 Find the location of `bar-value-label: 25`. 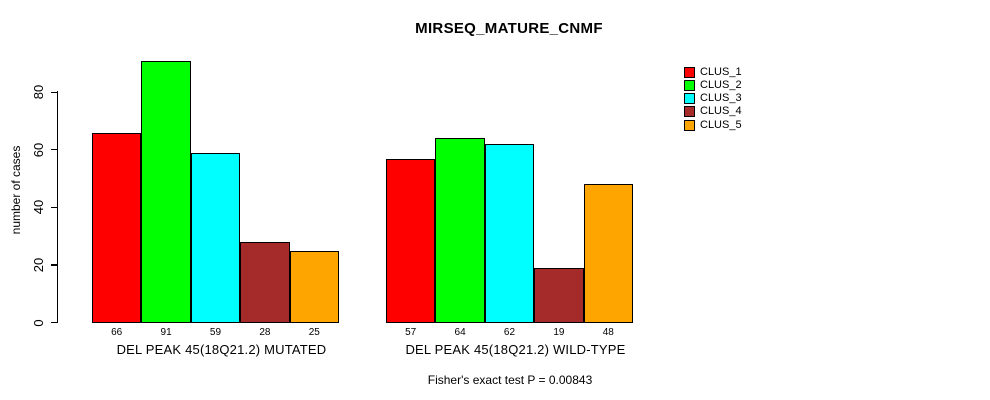

bar-value-label: 25 is located at coordinates (314, 332).